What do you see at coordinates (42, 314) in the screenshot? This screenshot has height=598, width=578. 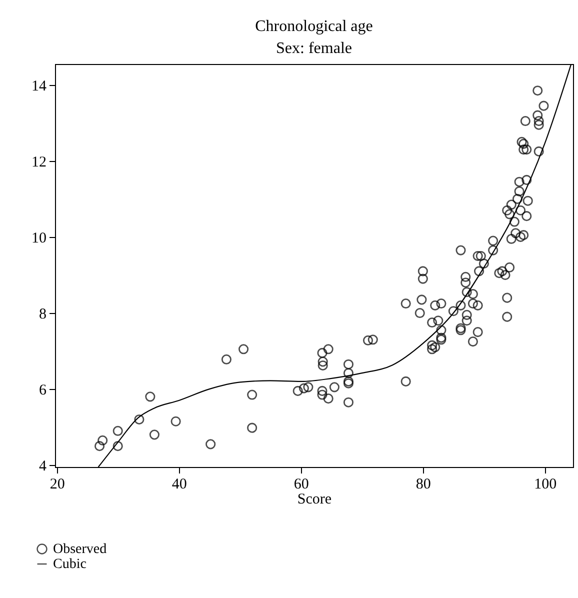 I see `y-tick-label: 8` at bounding box center [42, 314].